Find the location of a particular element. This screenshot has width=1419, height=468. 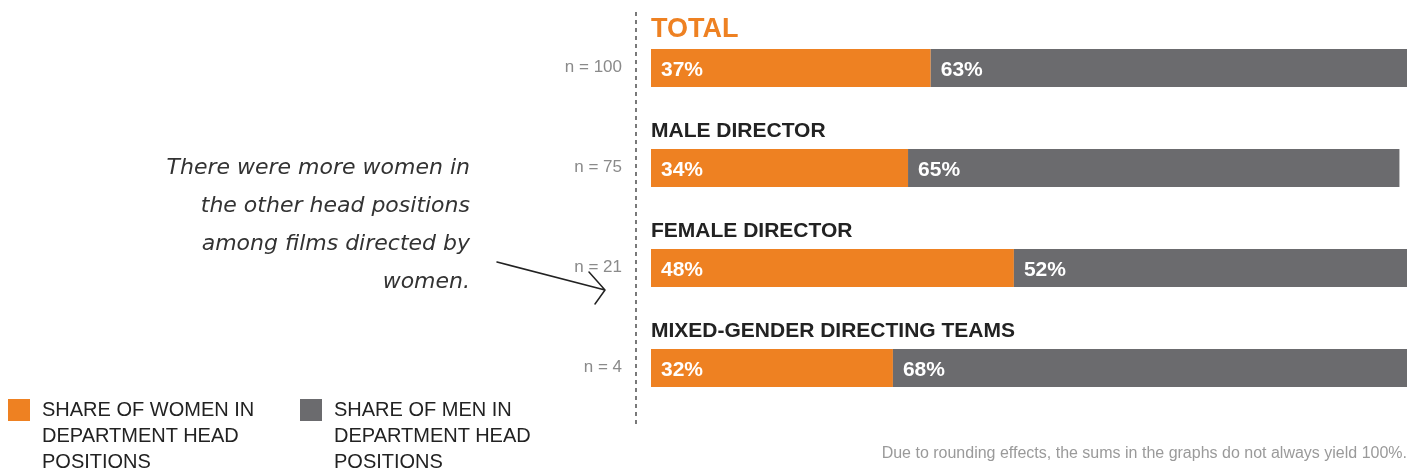

data-label: 32% is located at coordinates (682, 368).